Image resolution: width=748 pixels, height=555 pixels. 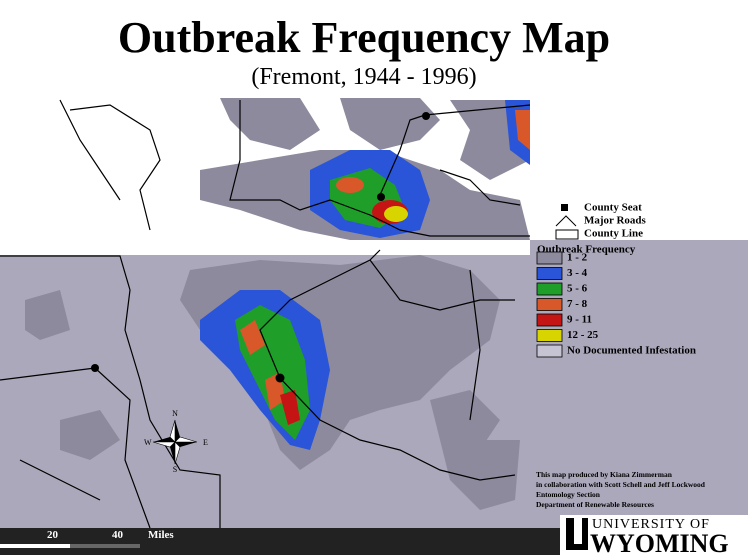 What do you see at coordinates (148, 442) in the screenshot?
I see `compass-label: W` at bounding box center [148, 442].